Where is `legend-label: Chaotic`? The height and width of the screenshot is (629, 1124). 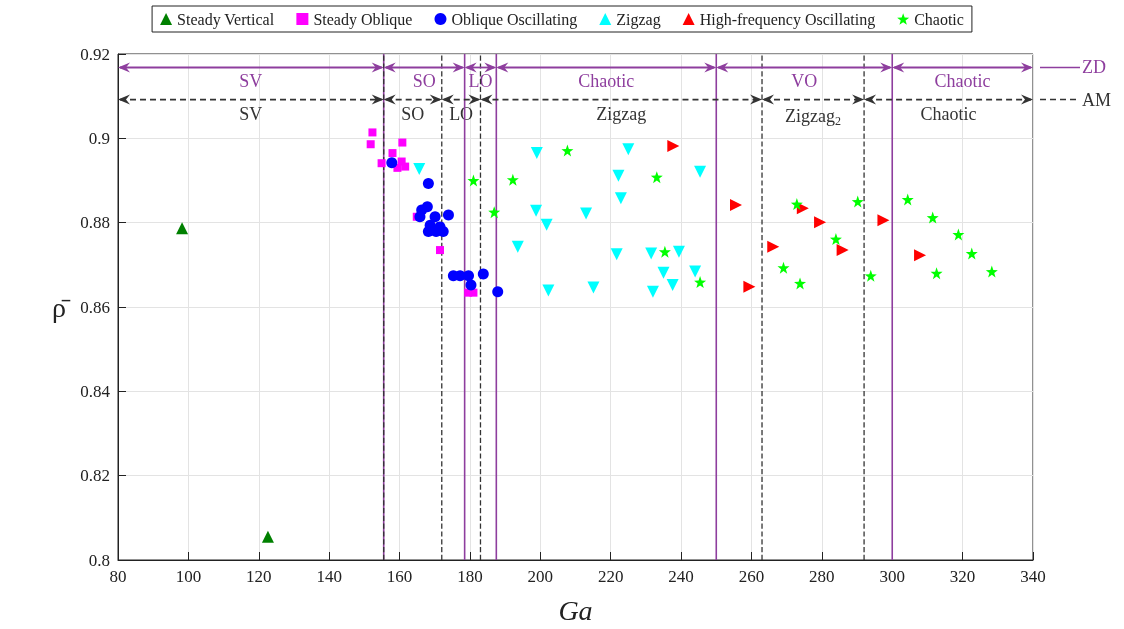 legend-label: Chaotic is located at coordinates (939, 19).